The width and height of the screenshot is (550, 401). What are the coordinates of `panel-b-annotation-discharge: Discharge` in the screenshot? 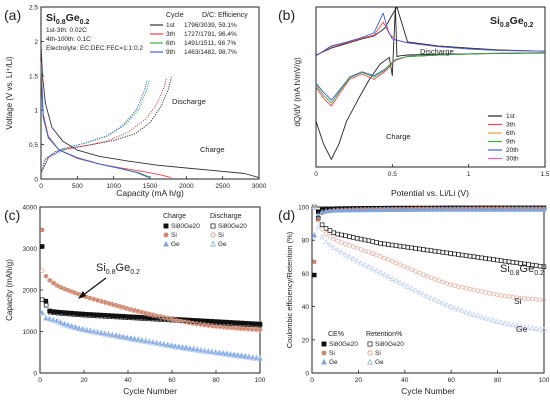 It's located at (437, 51).